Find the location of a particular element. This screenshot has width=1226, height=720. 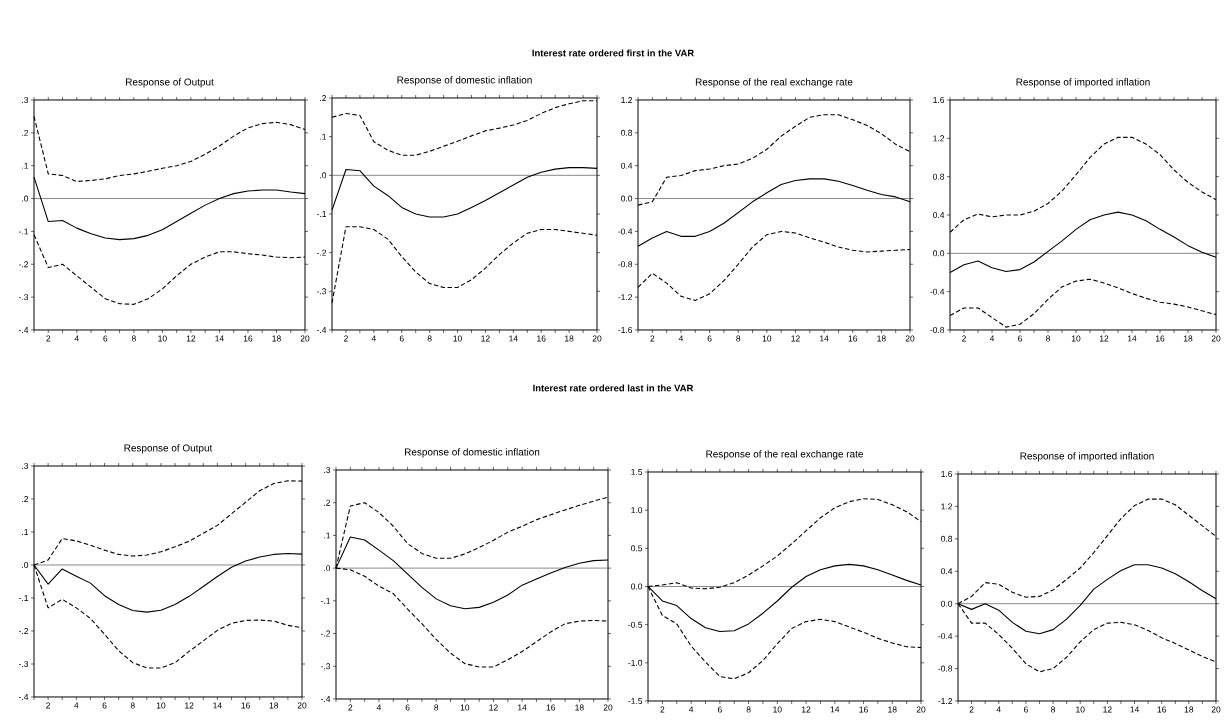

y-tick-label: 0.5 is located at coordinates (637, 548).